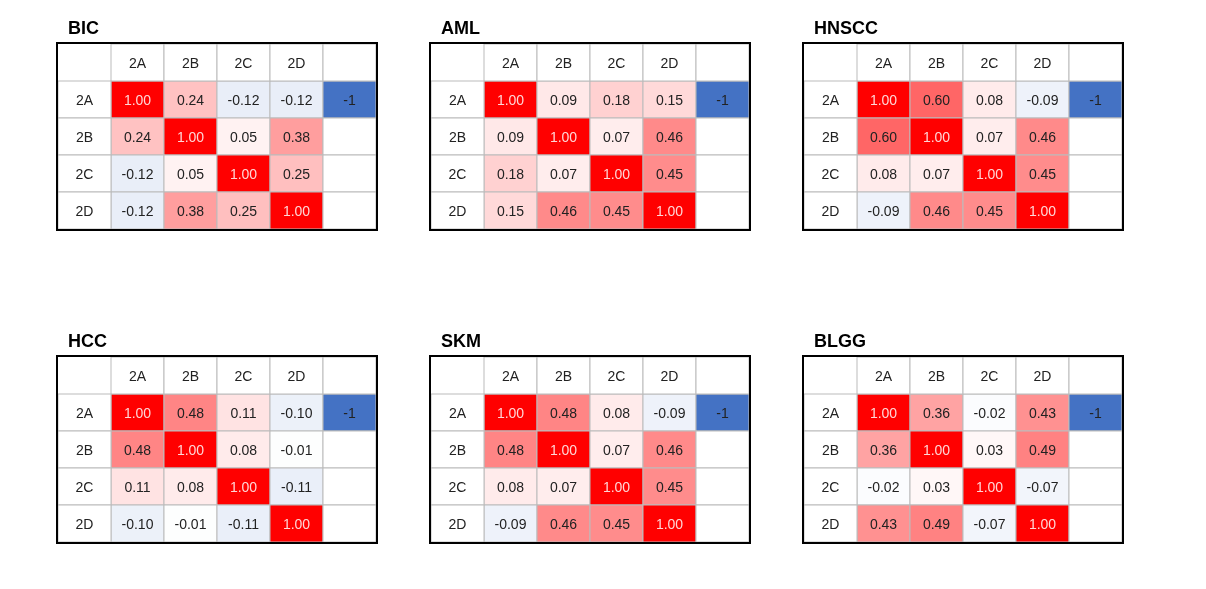 The width and height of the screenshot is (1206, 589). What do you see at coordinates (87, 342) in the screenshot?
I see `chart-title: HCC` at bounding box center [87, 342].